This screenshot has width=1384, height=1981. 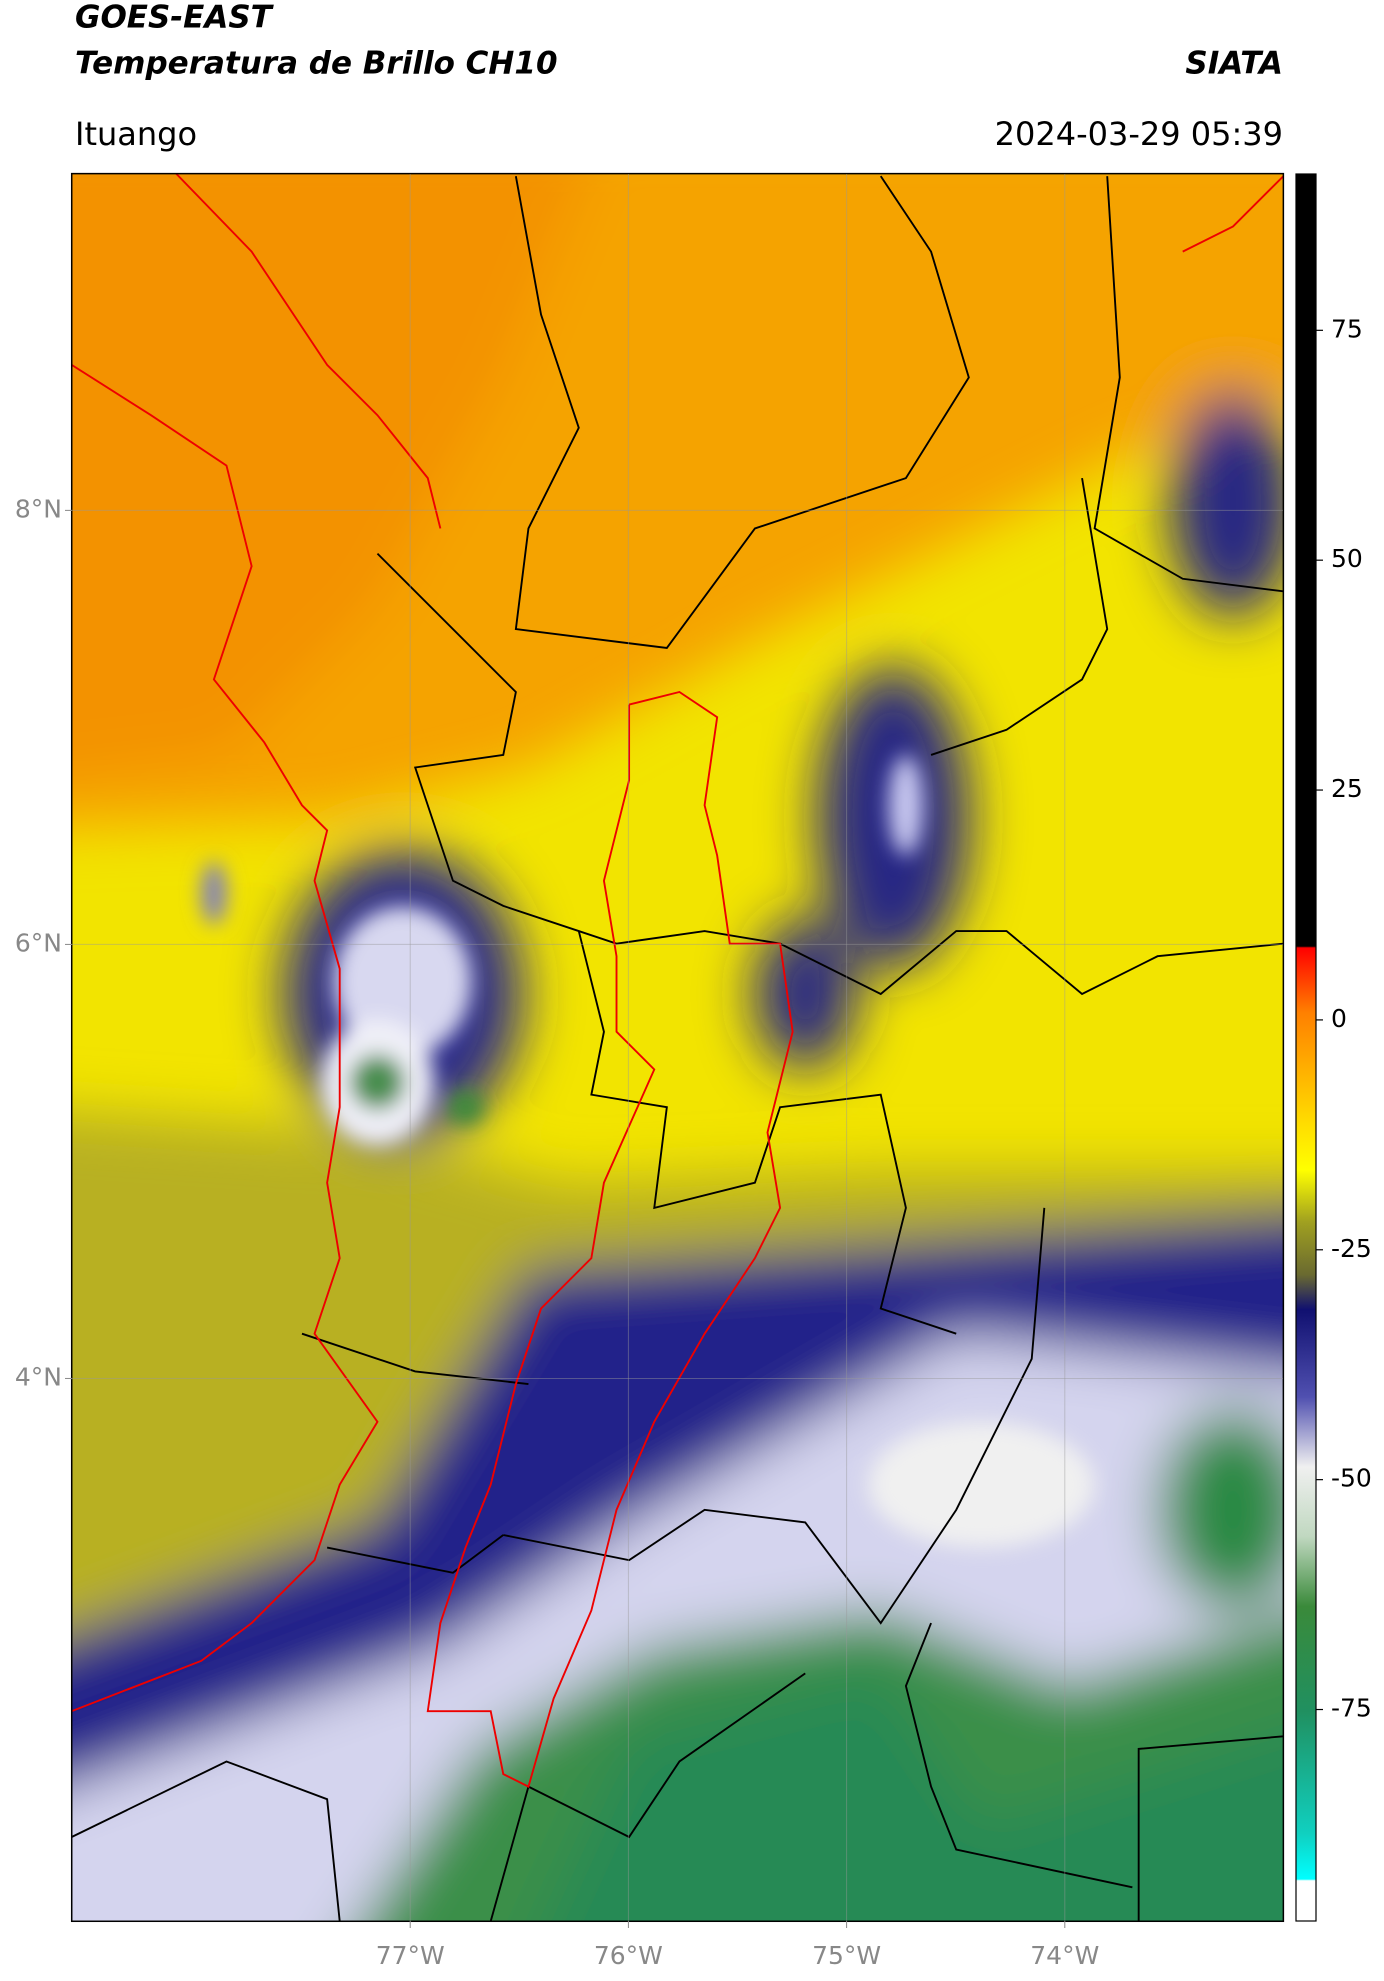 I want to click on lat-tick-label: 8°N, so click(x=38, y=508).